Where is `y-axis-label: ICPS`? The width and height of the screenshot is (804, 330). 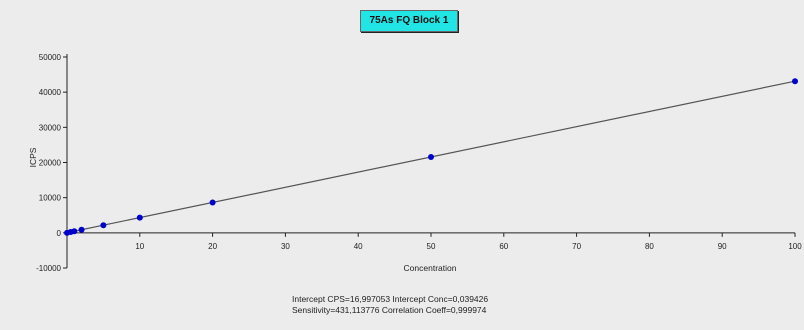
y-axis-label: ICPS is located at coordinates (33, 157).